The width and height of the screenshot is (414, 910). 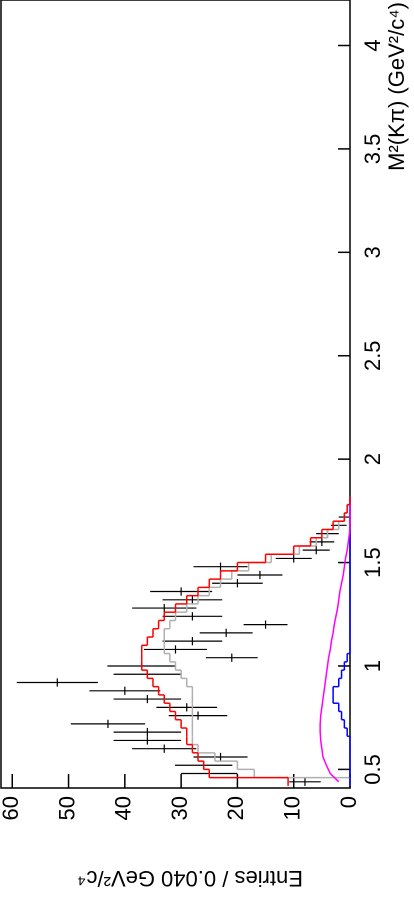 I want to click on curve, so click(x=335, y=641).